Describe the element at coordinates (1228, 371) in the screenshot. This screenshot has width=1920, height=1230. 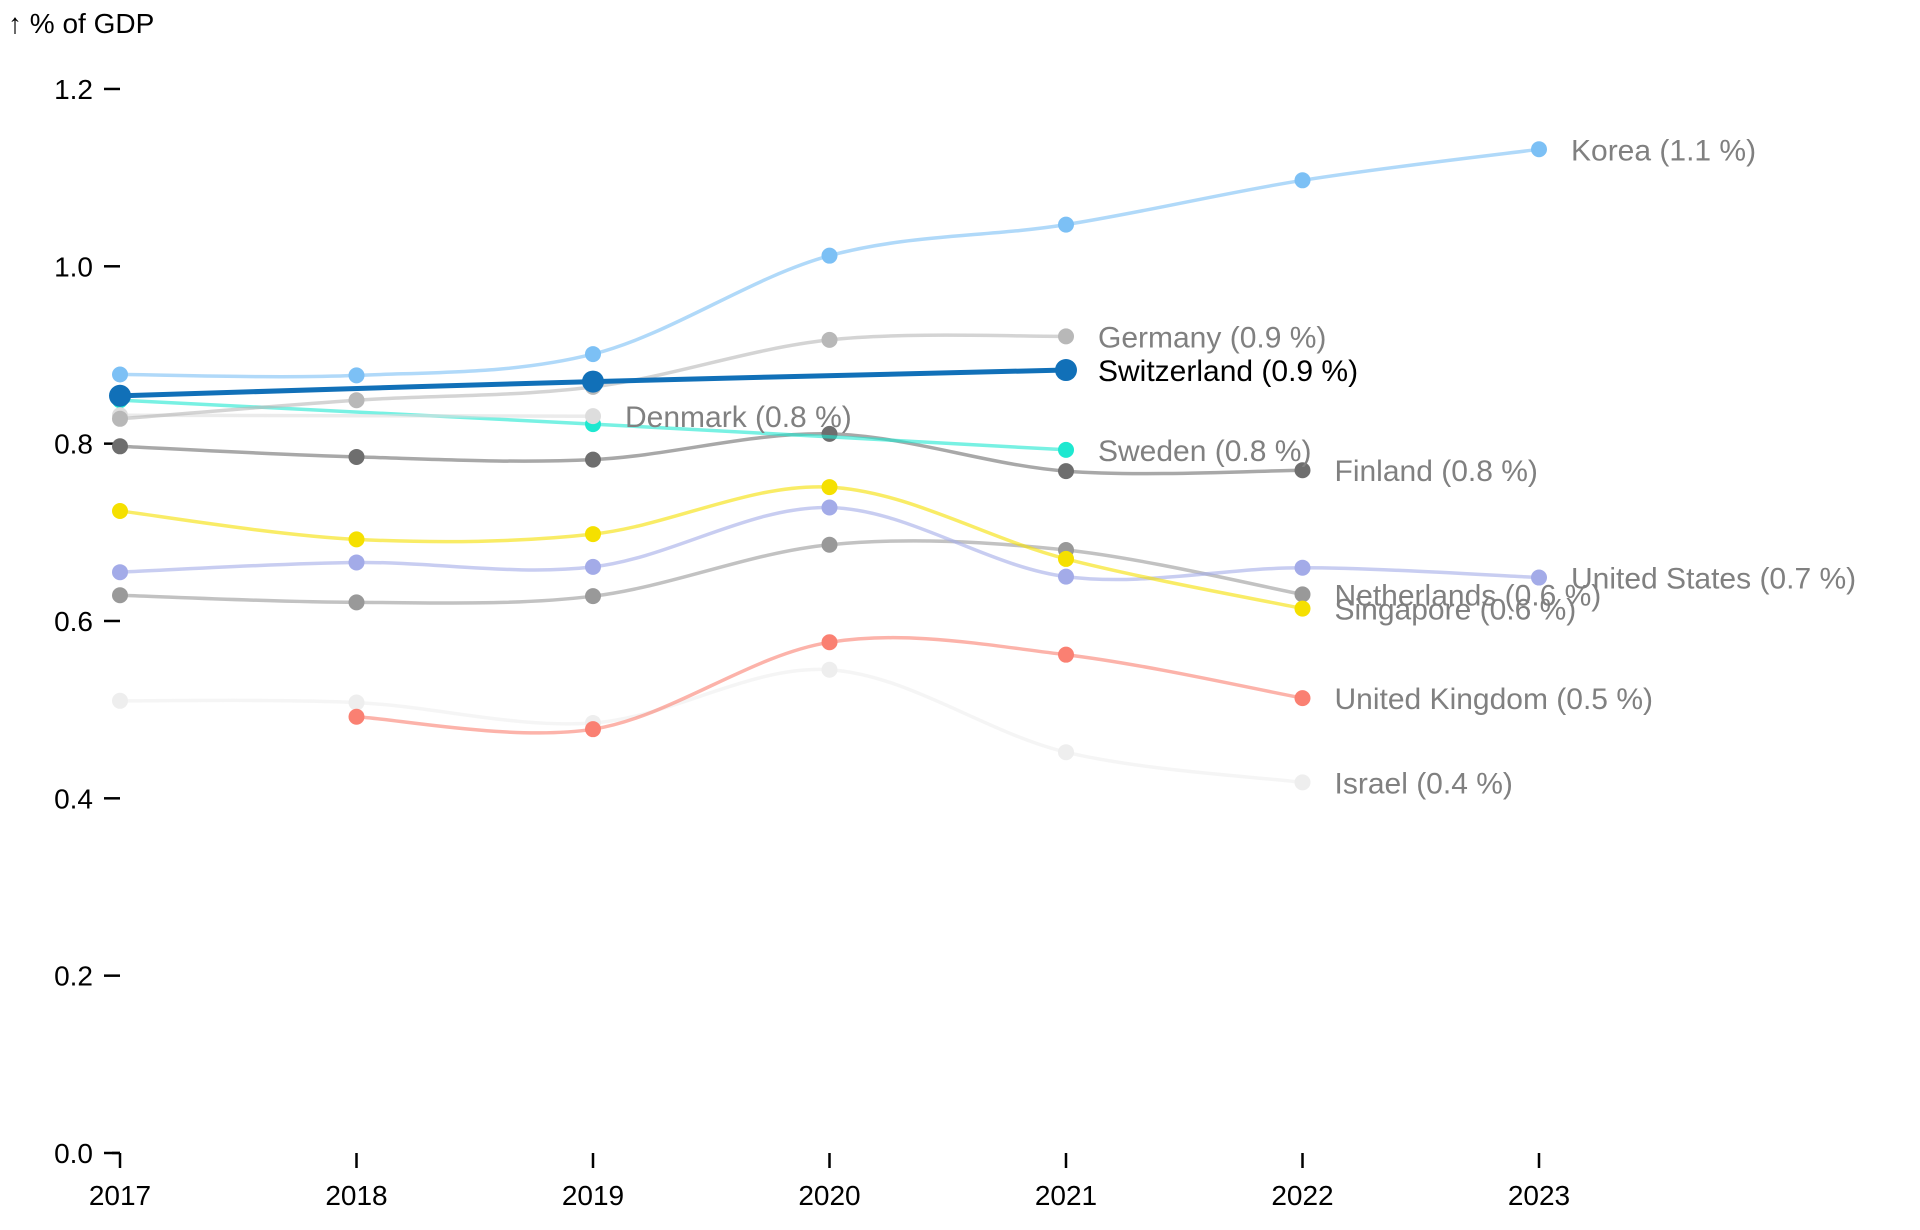
I see `series-label-switzerland: Switzerland (0.9 %)` at that location.